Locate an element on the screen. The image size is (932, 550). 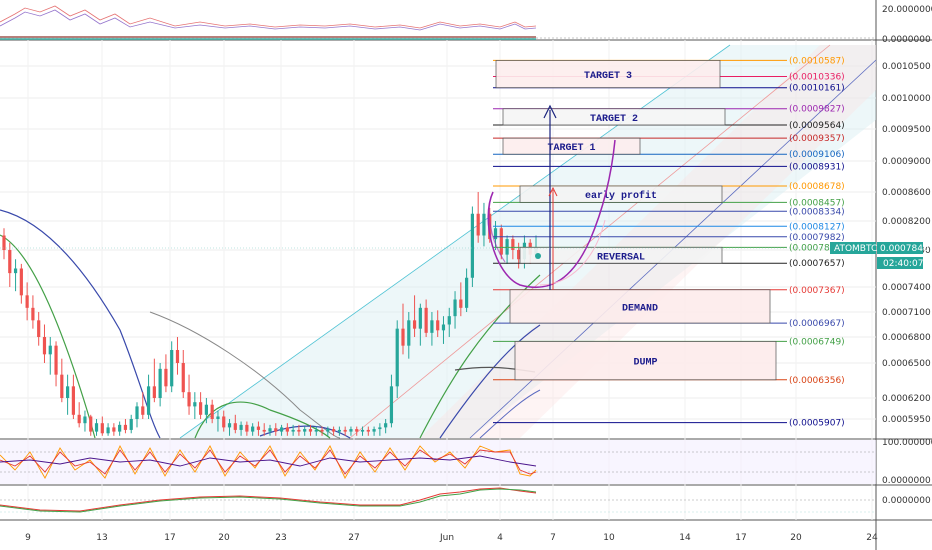
zone-label: early profit is located at coordinates (621, 196).